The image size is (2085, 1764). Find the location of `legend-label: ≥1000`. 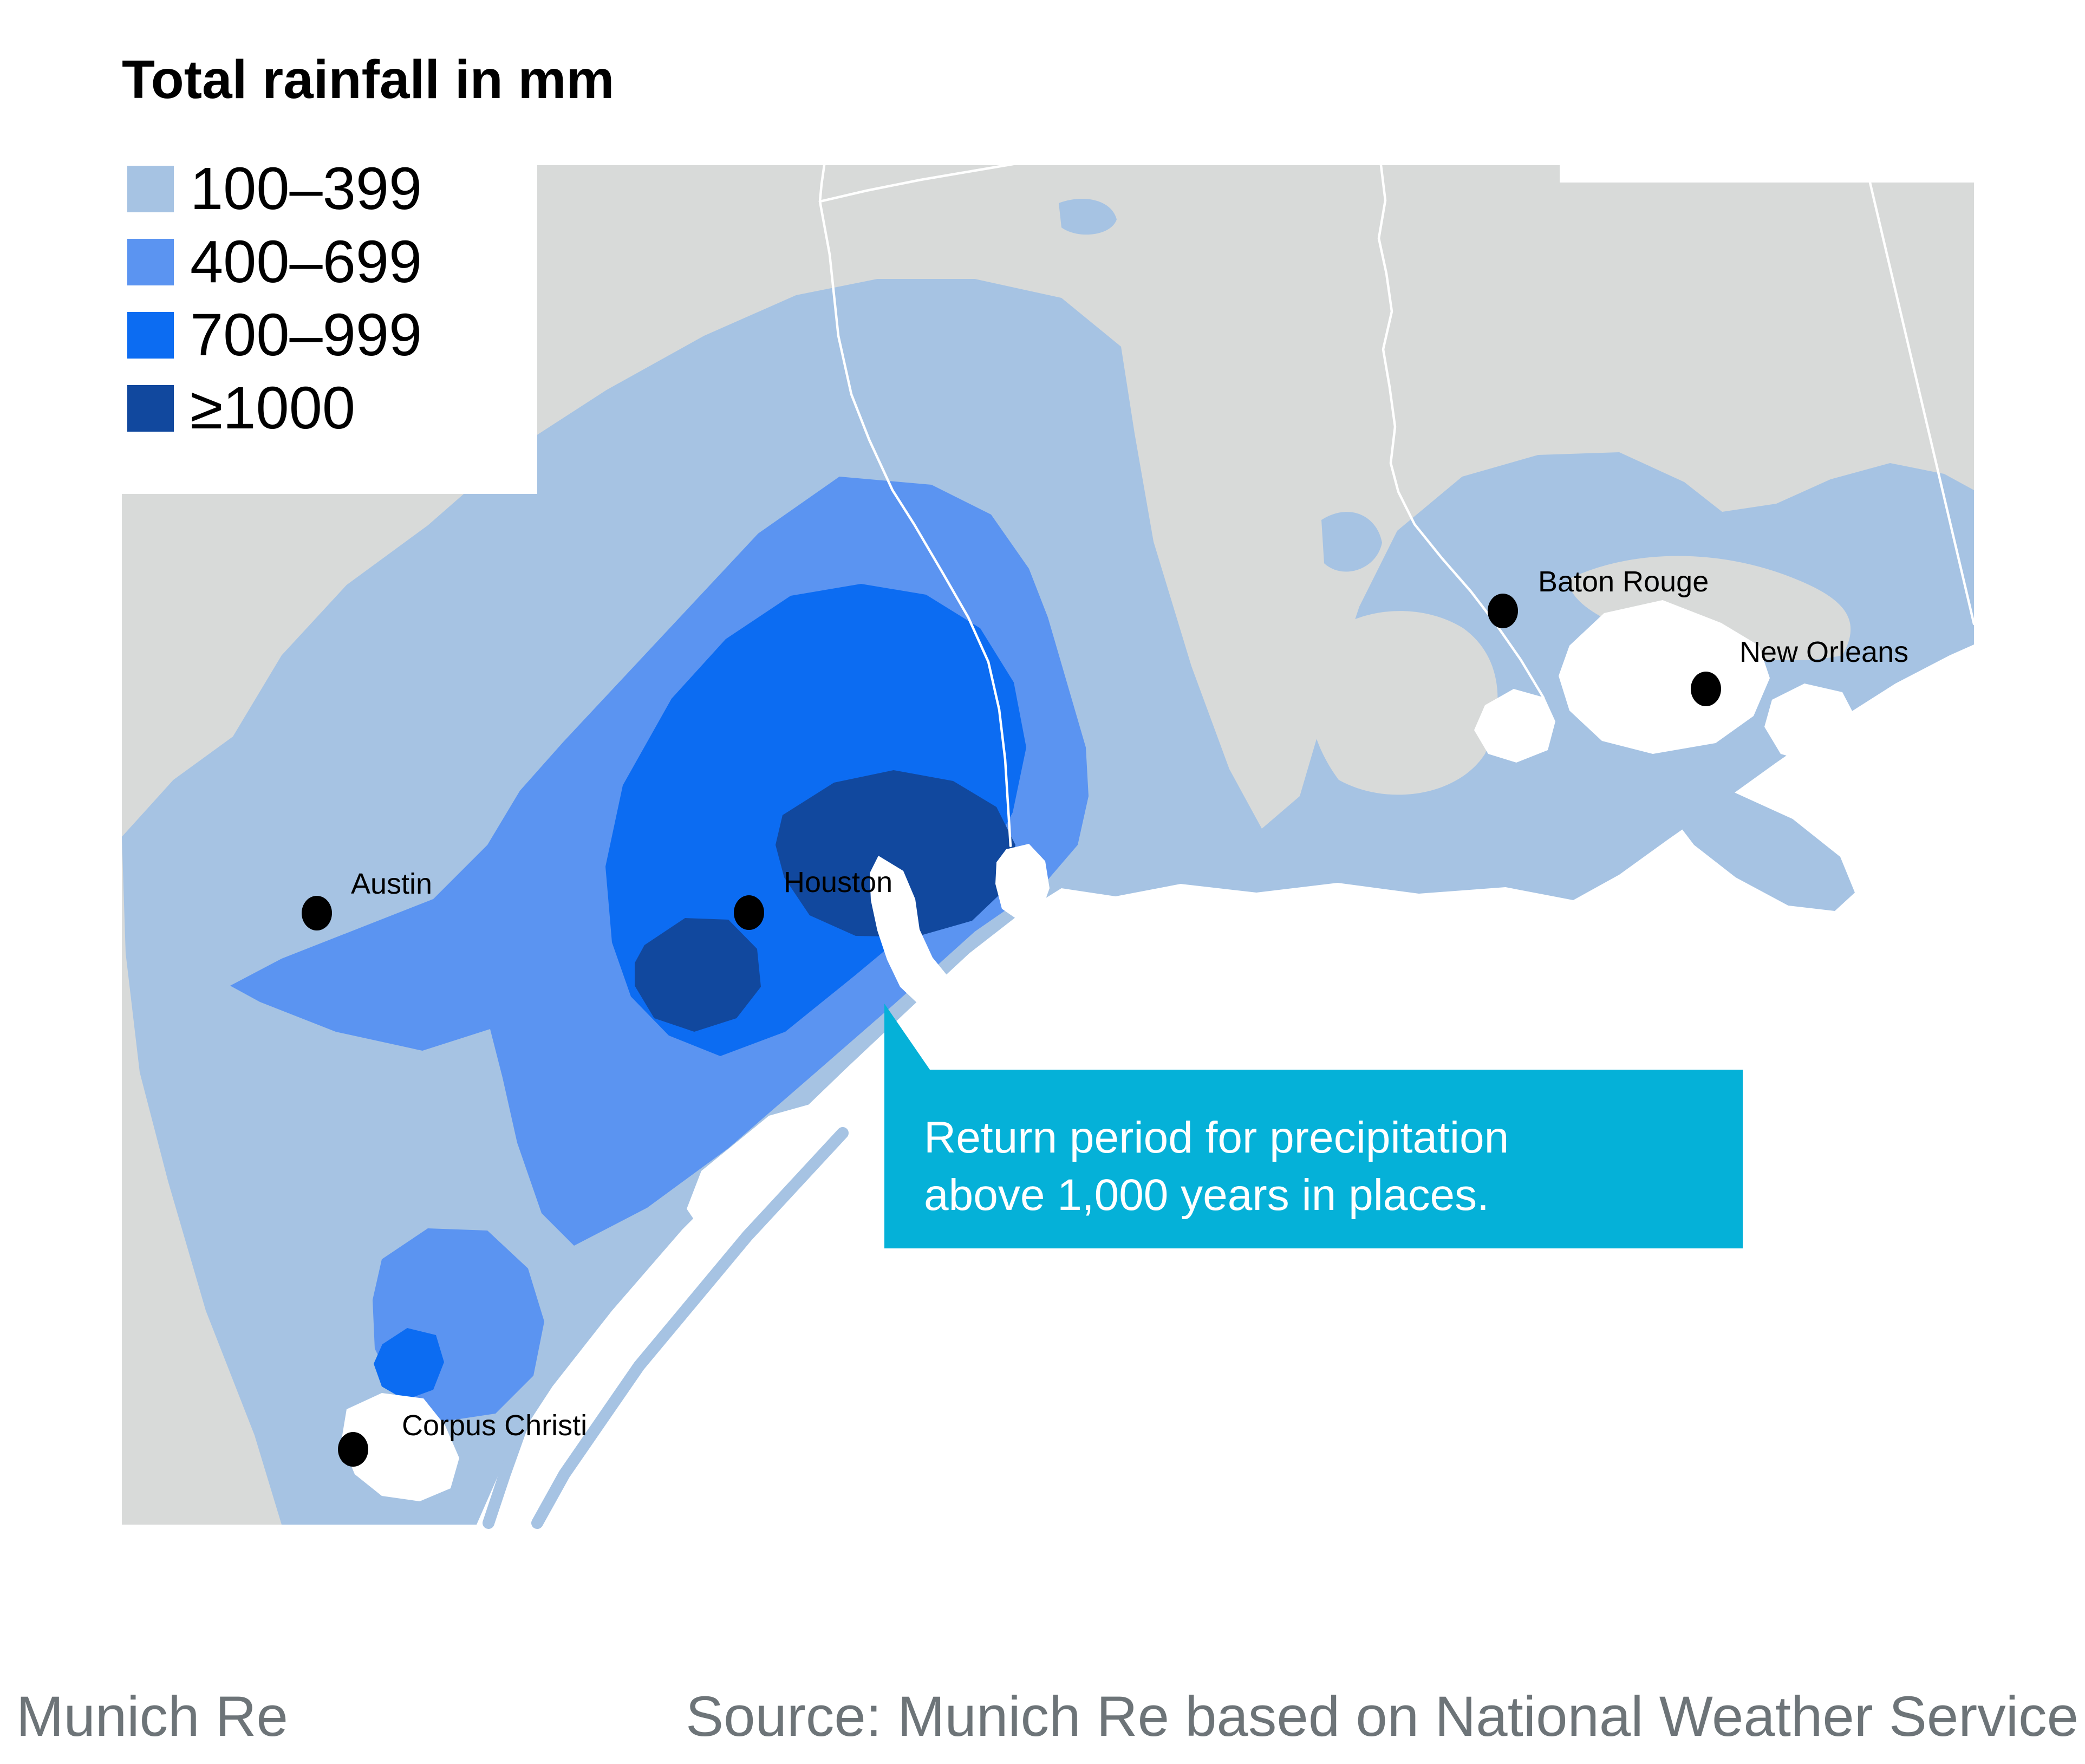

legend-label: ≥1000 is located at coordinates (273, 408).